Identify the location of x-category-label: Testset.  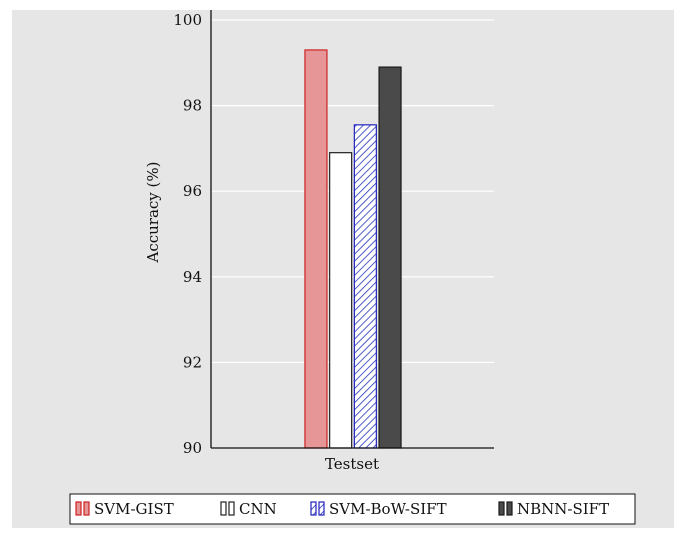
(352, 464).